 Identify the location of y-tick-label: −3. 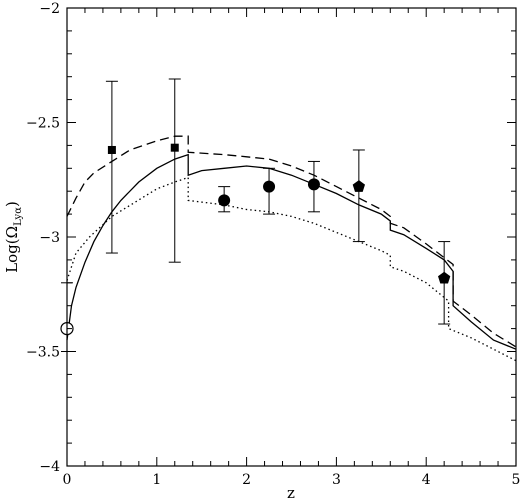
(49, 238).